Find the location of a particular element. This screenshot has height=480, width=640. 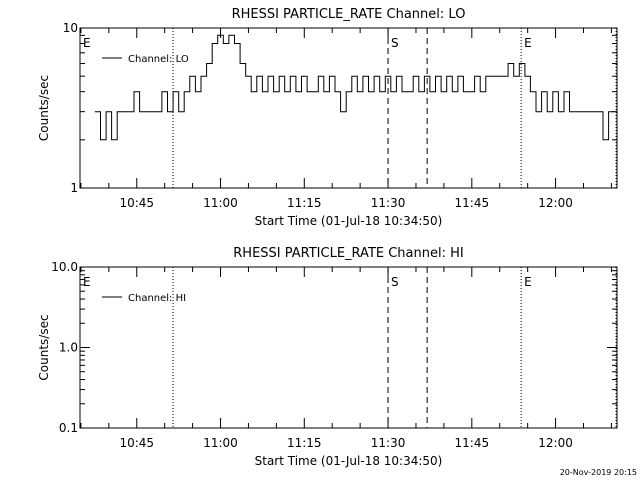

y-tick-label: 10 is located at coordinates (70, 28).